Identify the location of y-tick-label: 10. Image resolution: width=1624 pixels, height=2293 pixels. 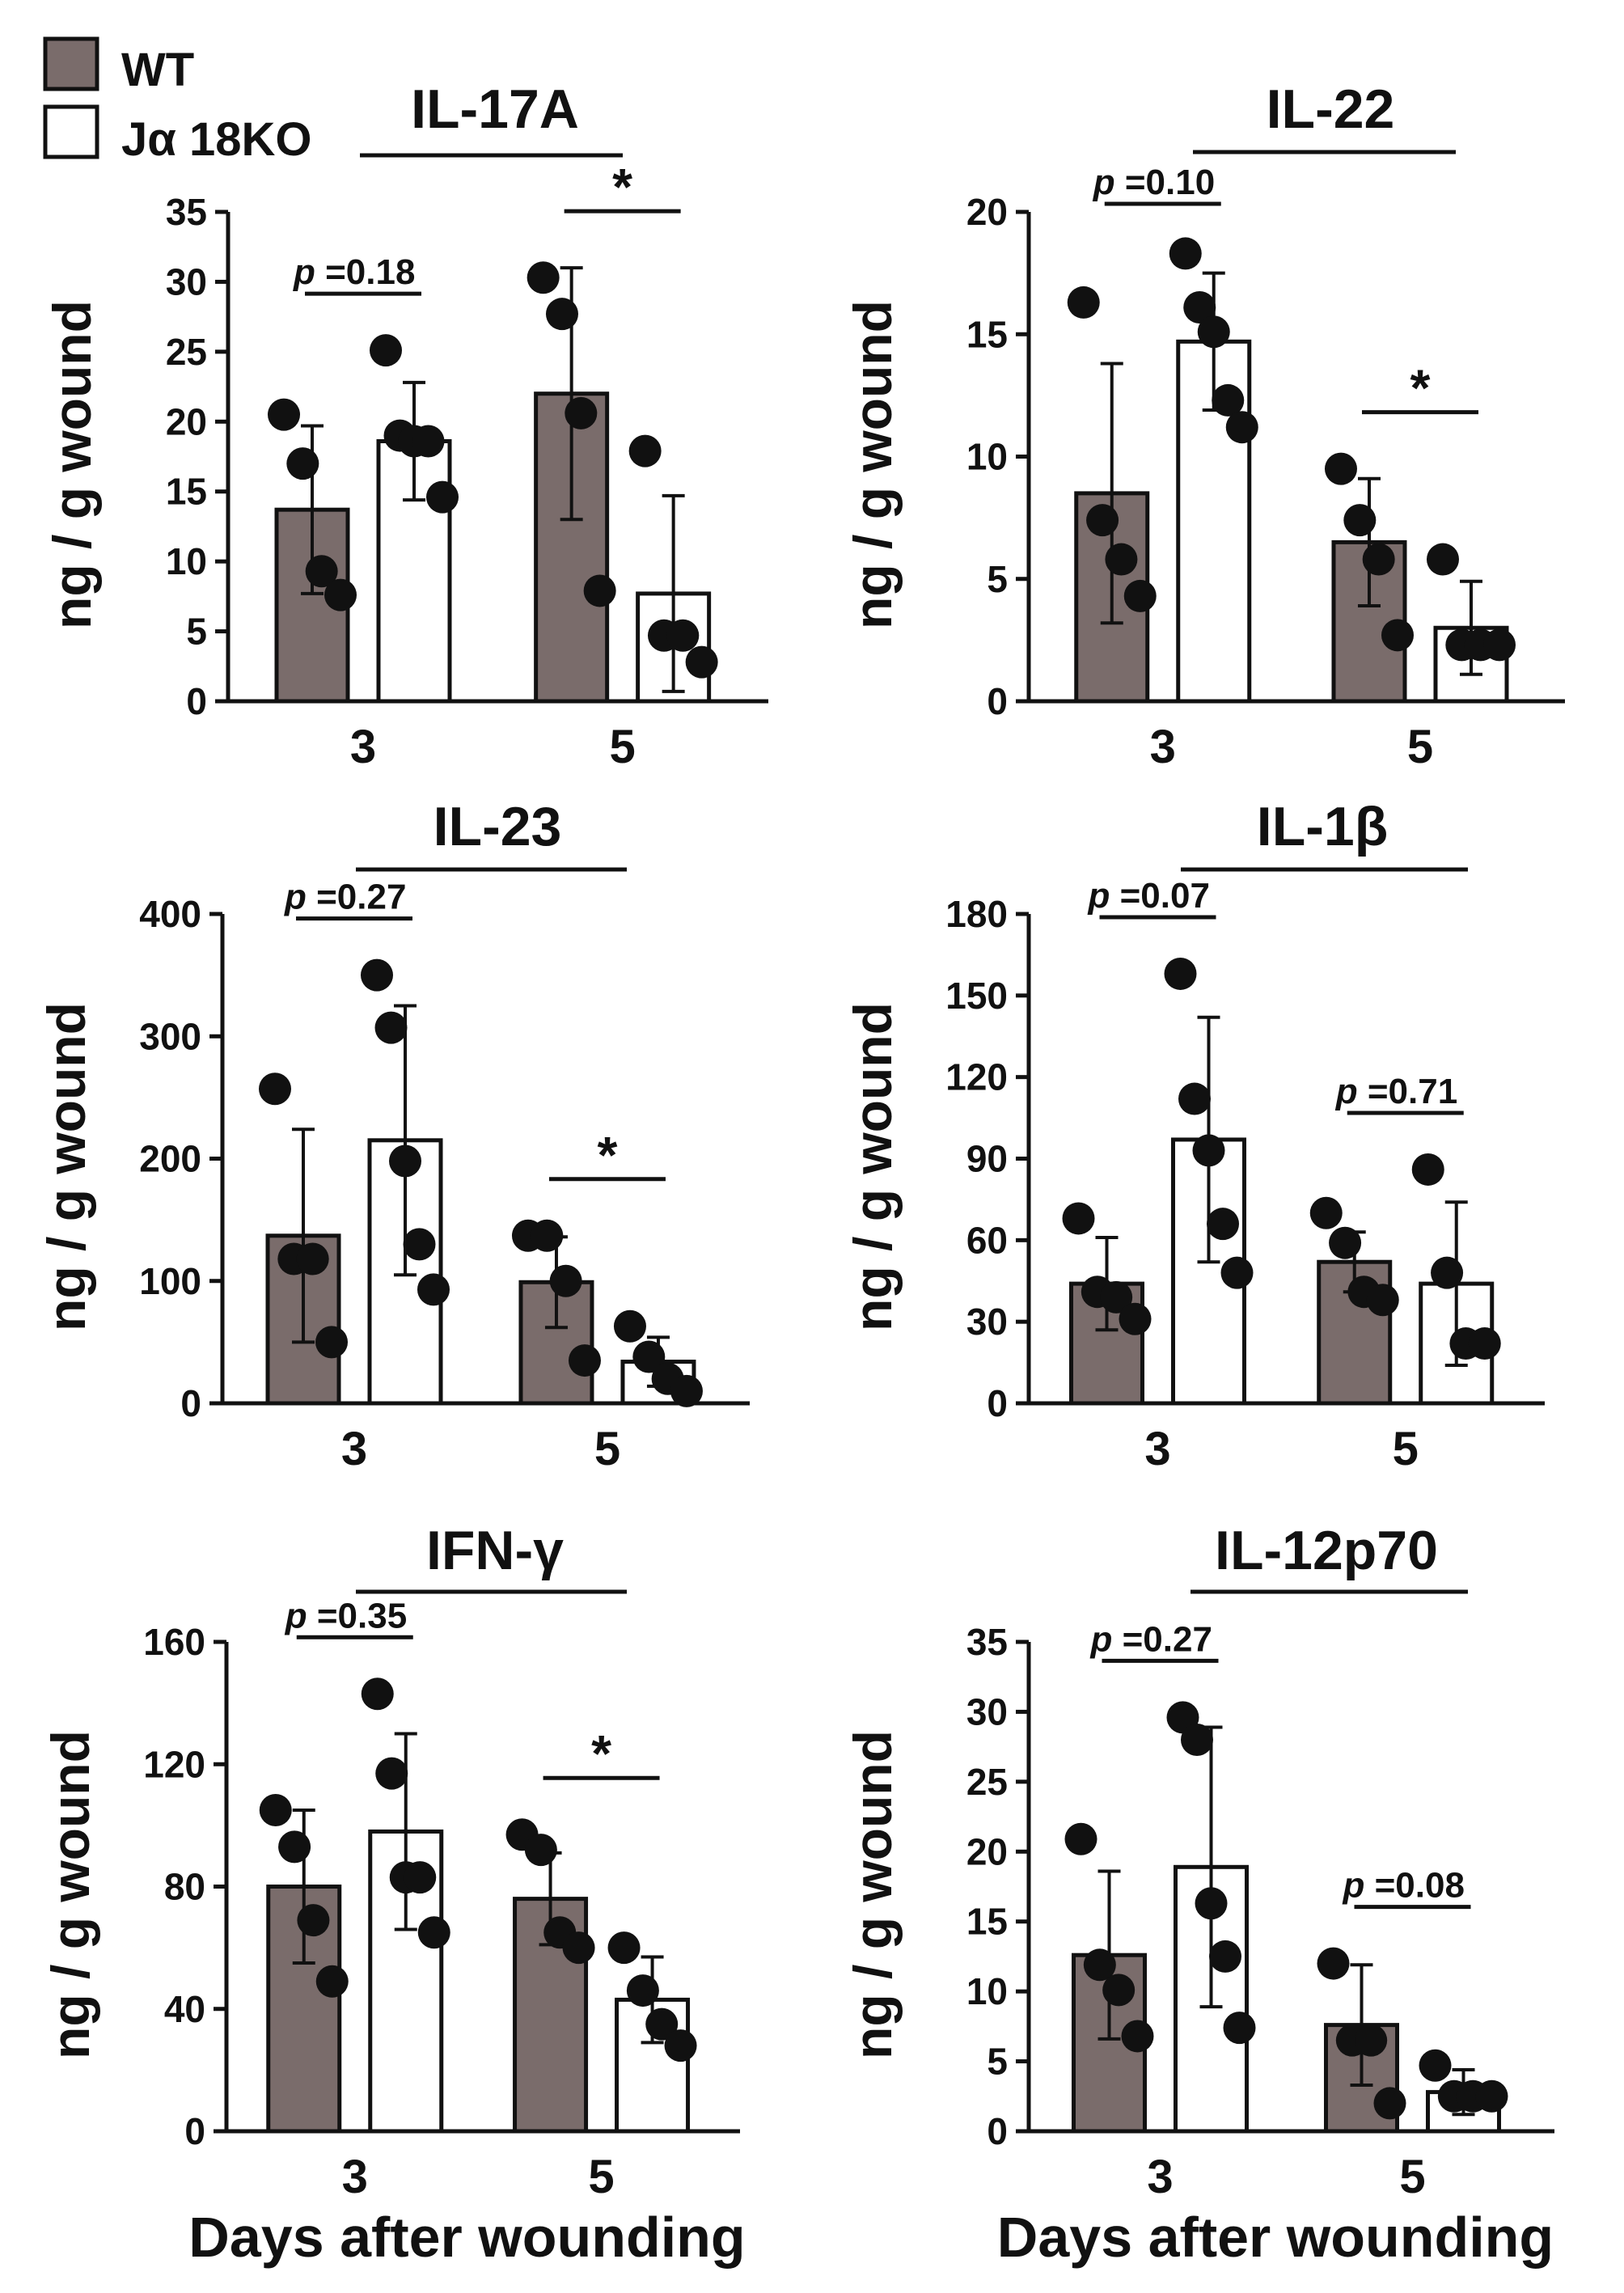
(186, 561).